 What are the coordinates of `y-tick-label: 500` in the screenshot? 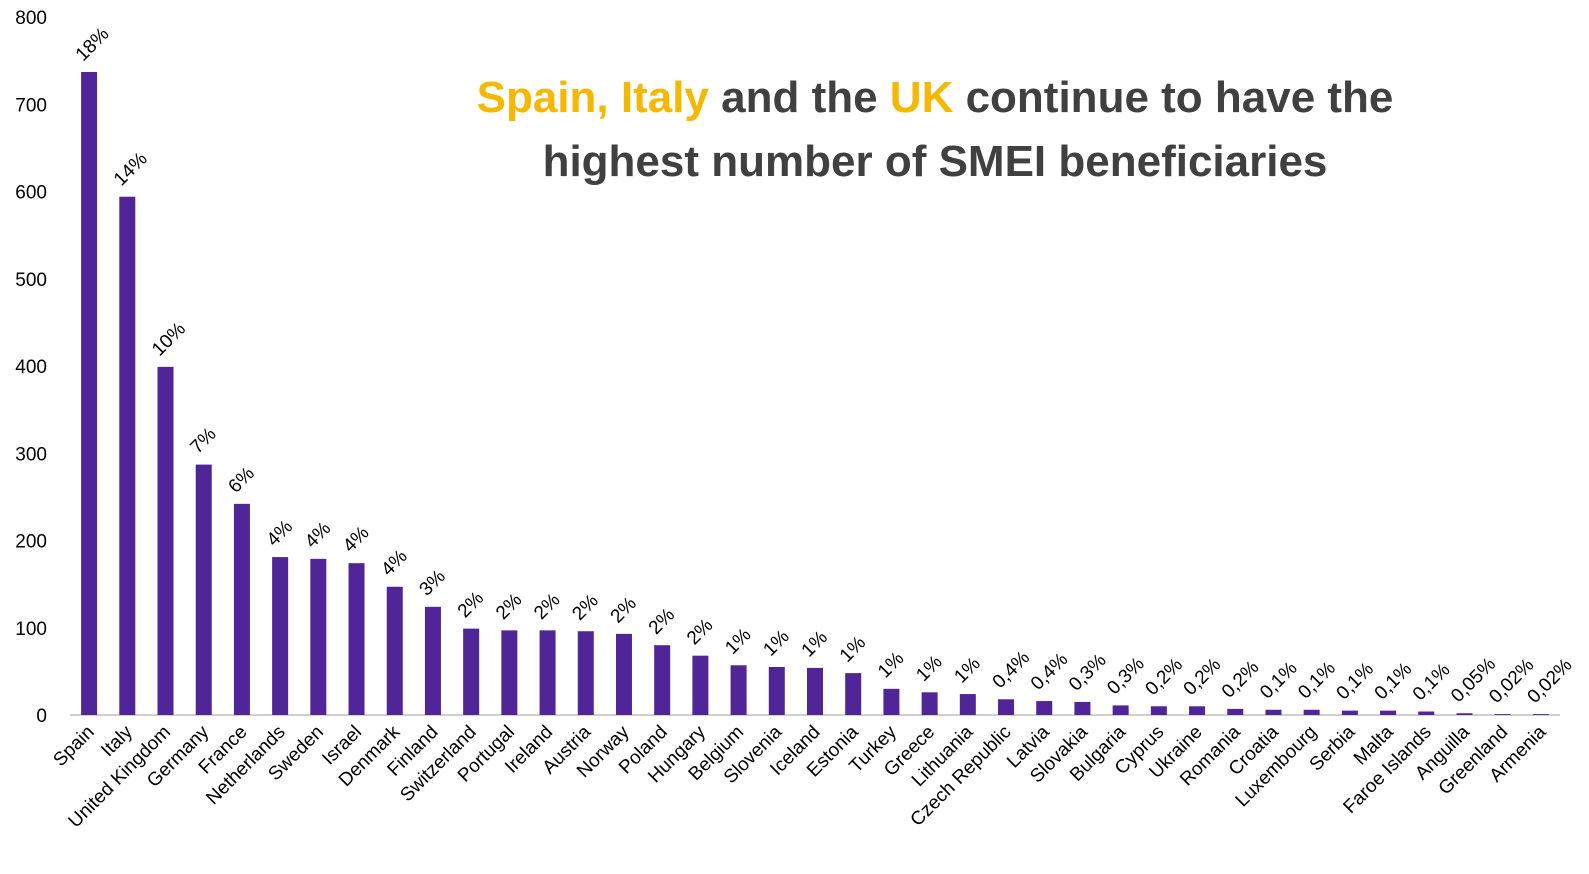 It's located at (31, 280).